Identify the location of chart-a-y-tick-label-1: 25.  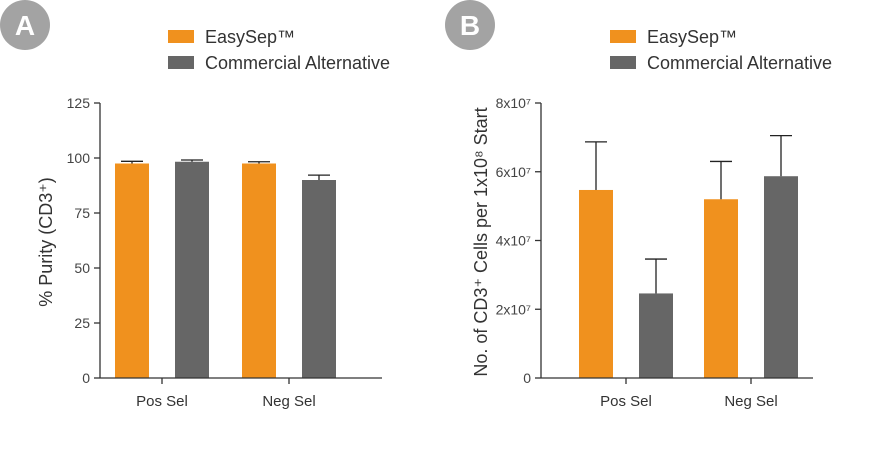
(82, 323).